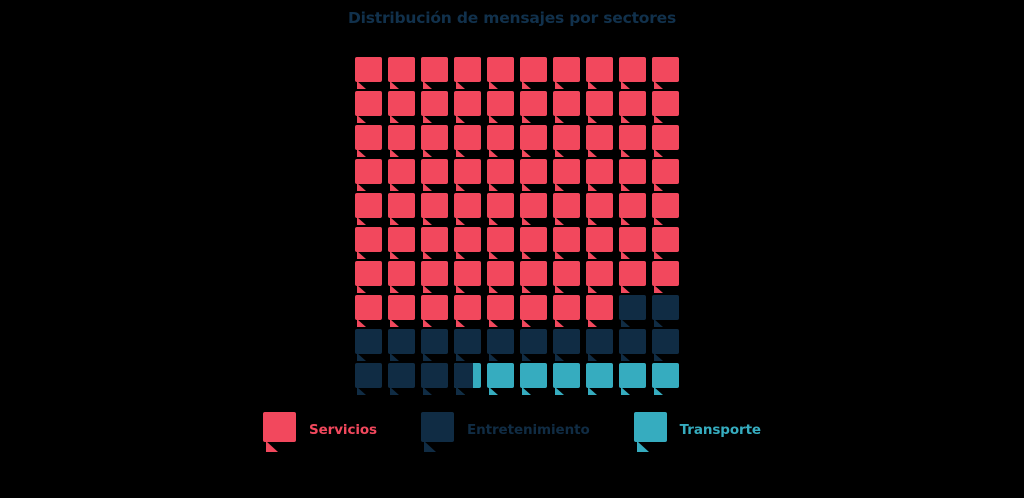  I want to click on pictogram-row, so click(520, 346).